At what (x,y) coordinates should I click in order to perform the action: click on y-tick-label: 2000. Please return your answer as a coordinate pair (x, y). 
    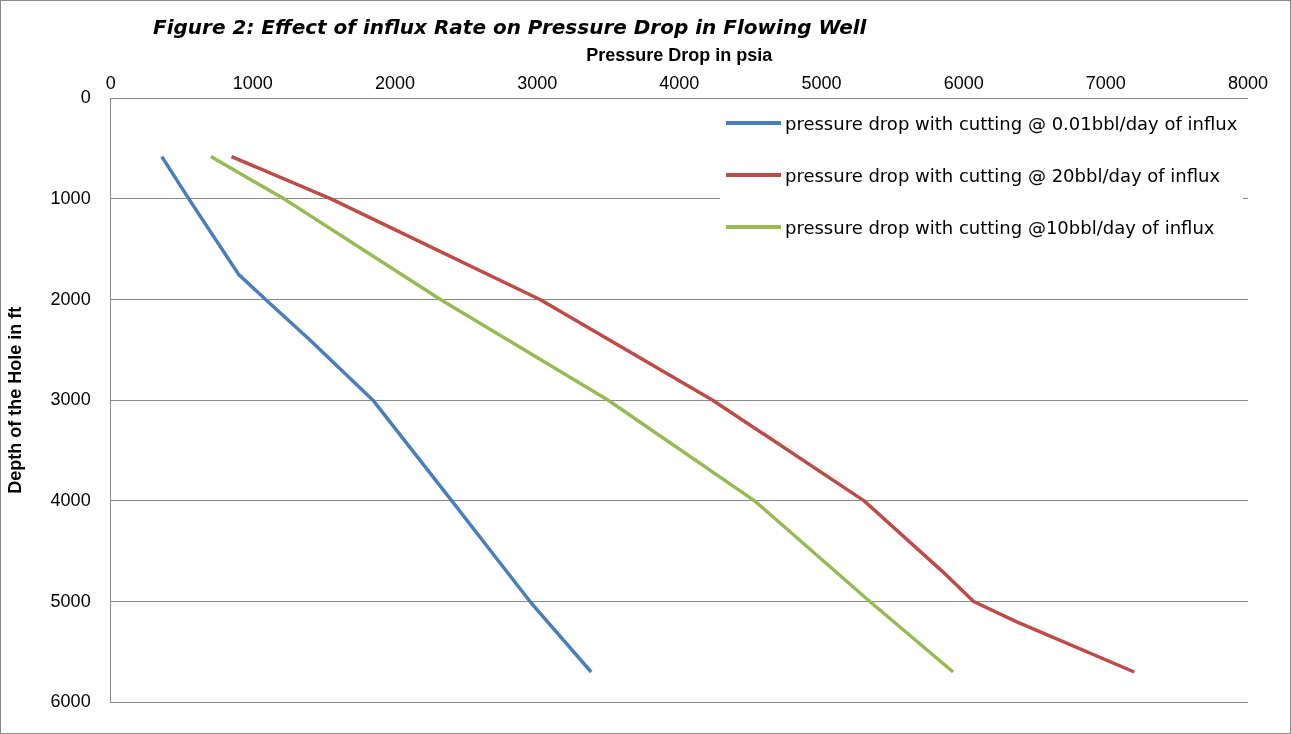
    Looking at the image, I should click on (70, 298).